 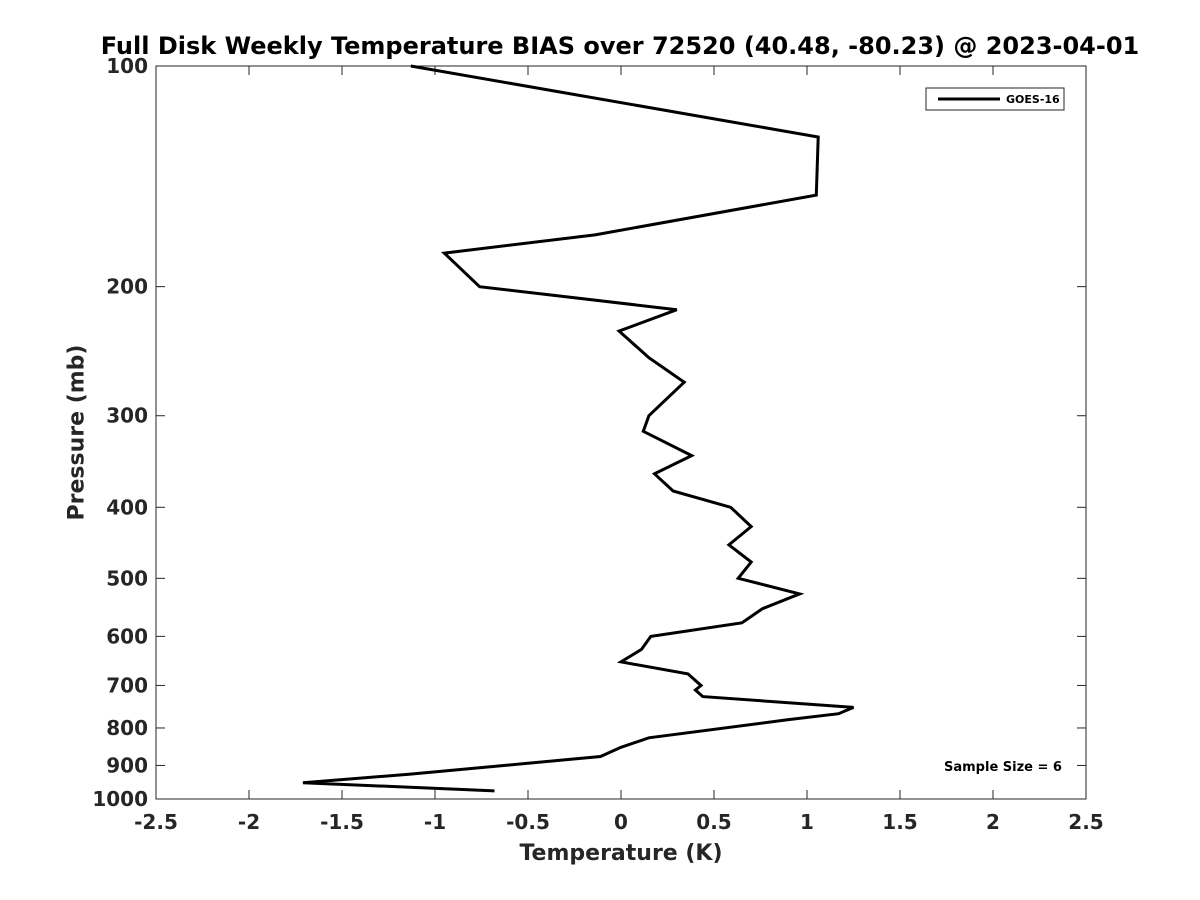 I want to click on y-axis-label: Pressure (mb), so click(x=77, y=433).